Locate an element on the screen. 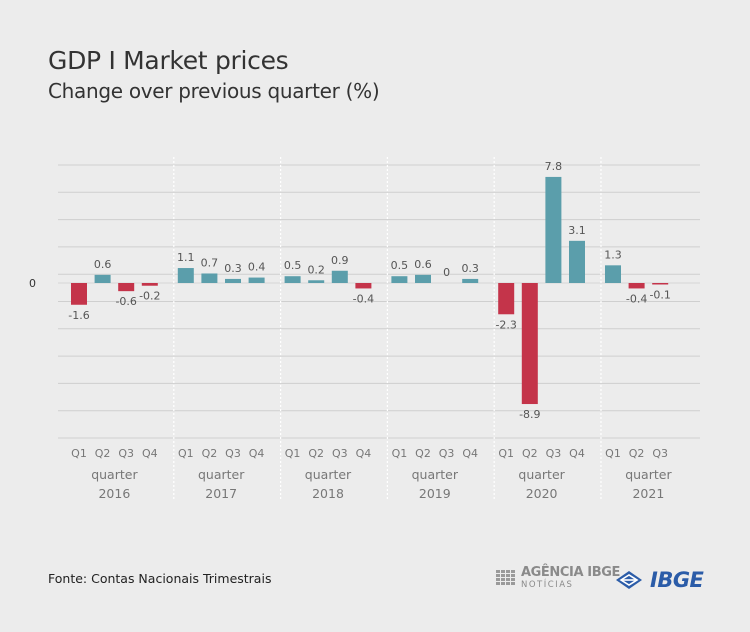  bar-value-label: 7.8 is located at coordinates (554, 166).